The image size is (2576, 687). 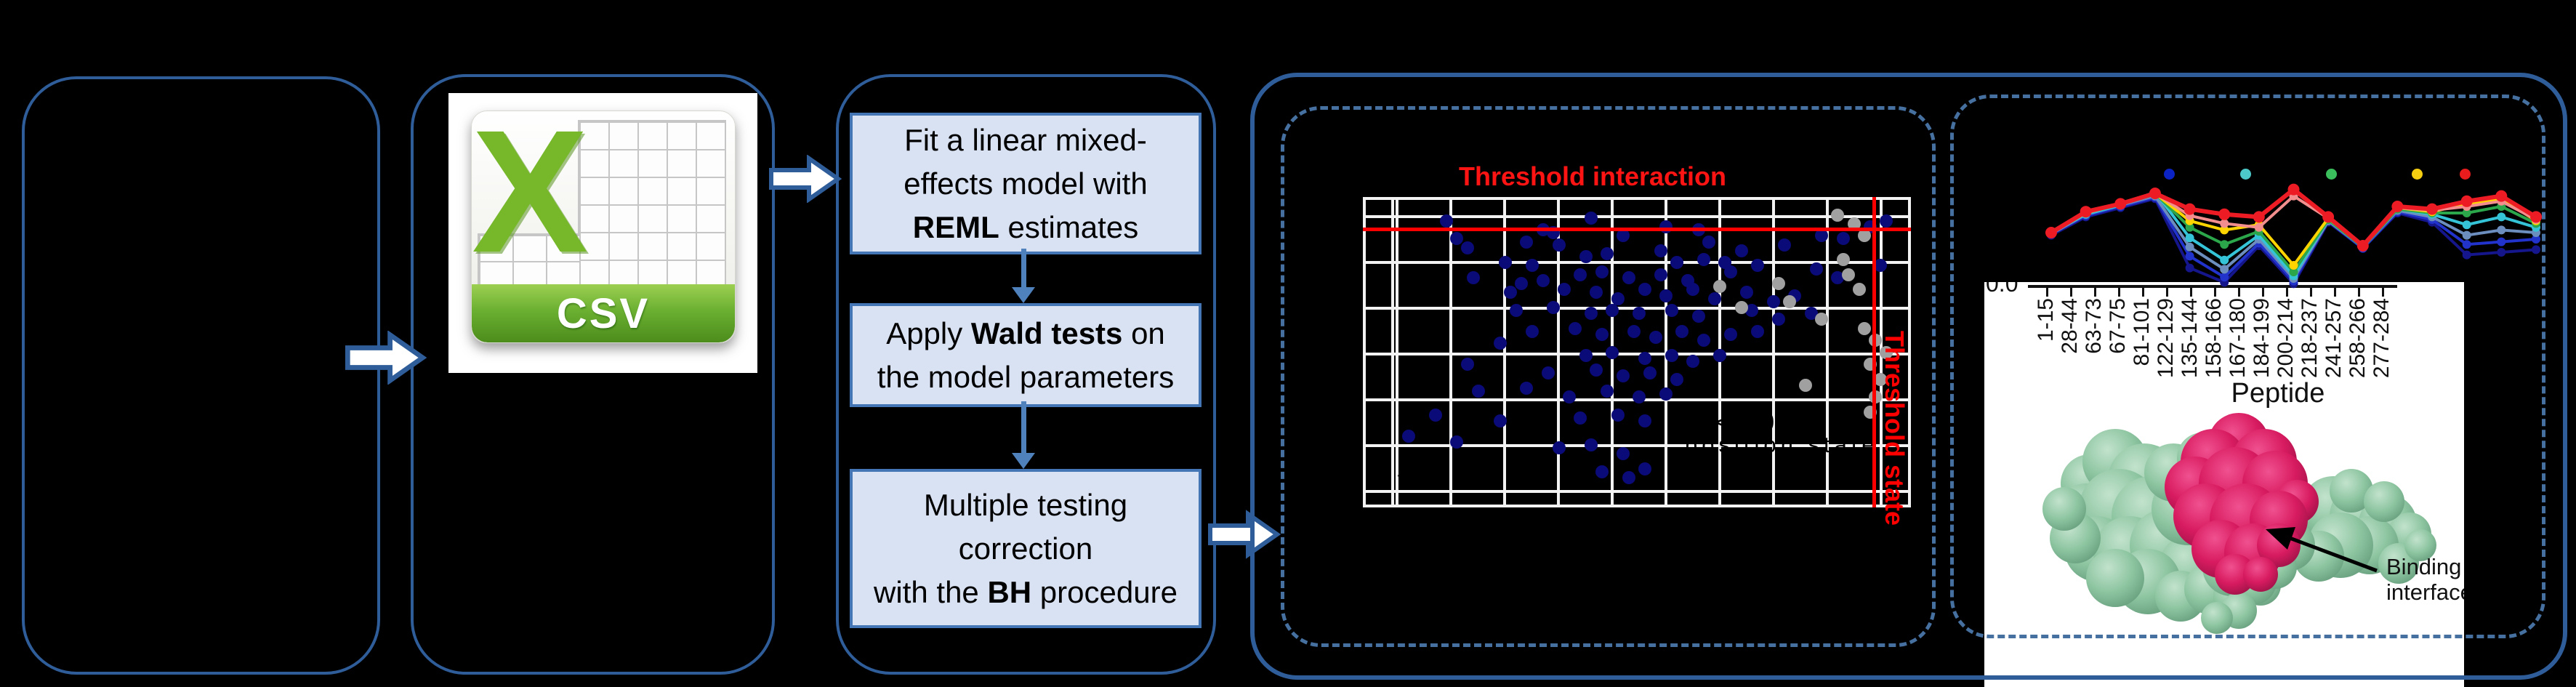 What do you see at coordinates (1637, 229) in the screenshot?
I see `threshold-line-horizontal` at bounding box center [1637, 229].